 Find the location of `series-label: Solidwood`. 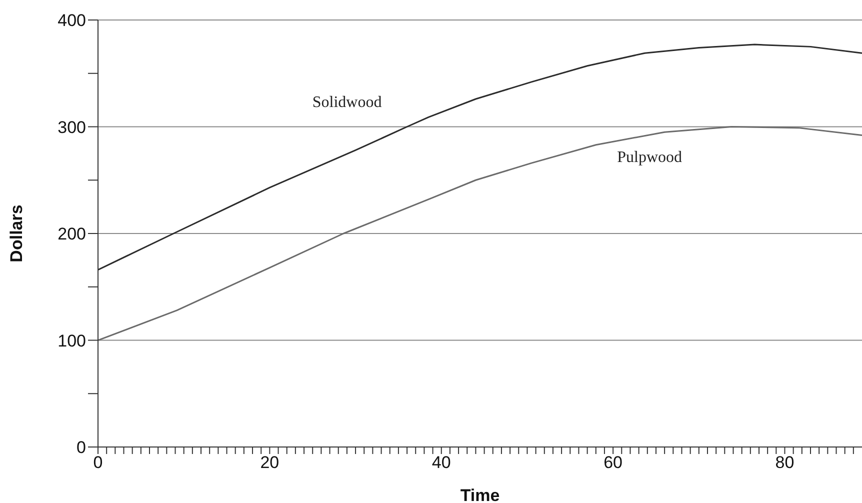

series-label: Solidwood is located at coordinates (347, 102).